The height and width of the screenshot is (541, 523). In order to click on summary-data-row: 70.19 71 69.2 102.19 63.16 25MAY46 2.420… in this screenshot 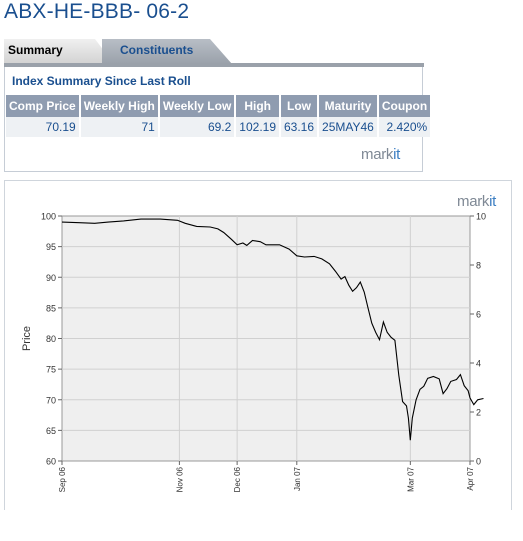, I will do `click(218, 127)`.